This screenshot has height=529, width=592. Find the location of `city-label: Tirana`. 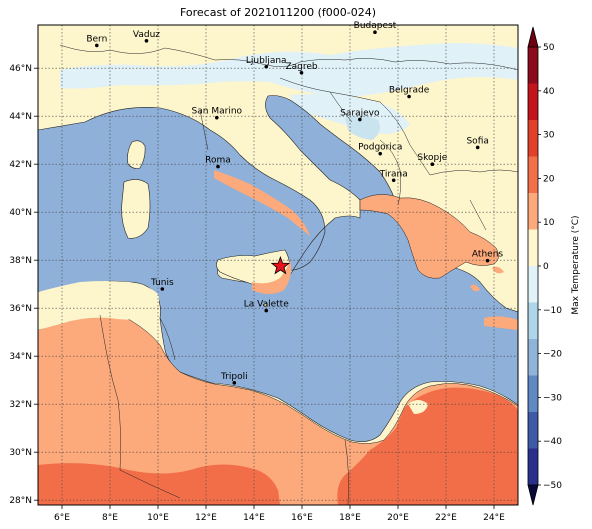

city-label: Tirana is located at coordinates (393, 174).